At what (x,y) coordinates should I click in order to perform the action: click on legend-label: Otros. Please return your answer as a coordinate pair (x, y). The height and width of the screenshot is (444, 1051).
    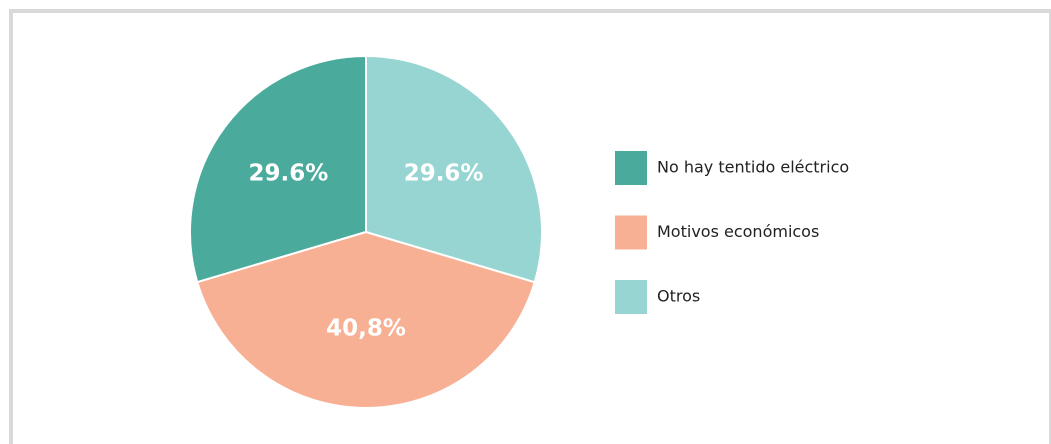
    Looking at the image, I should click on (678, 296).